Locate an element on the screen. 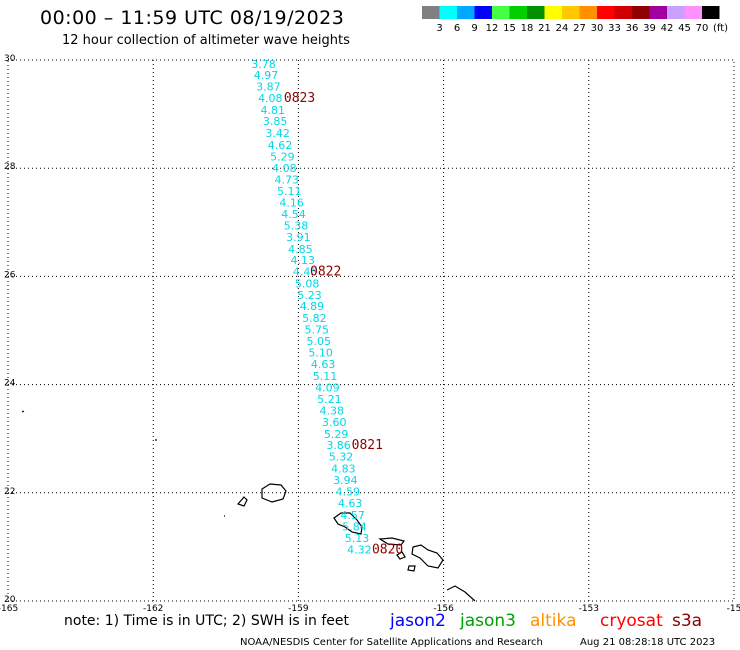  colorbar-label: 30 is located at coordinates (597, 28).